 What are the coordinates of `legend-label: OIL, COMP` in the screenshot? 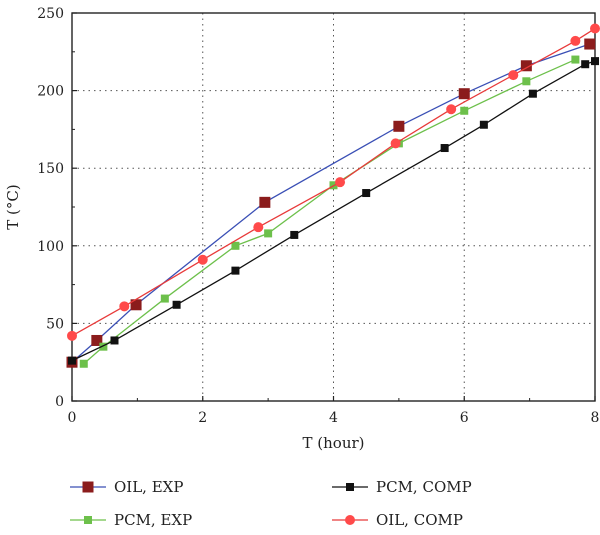 It's located at (419, 520).